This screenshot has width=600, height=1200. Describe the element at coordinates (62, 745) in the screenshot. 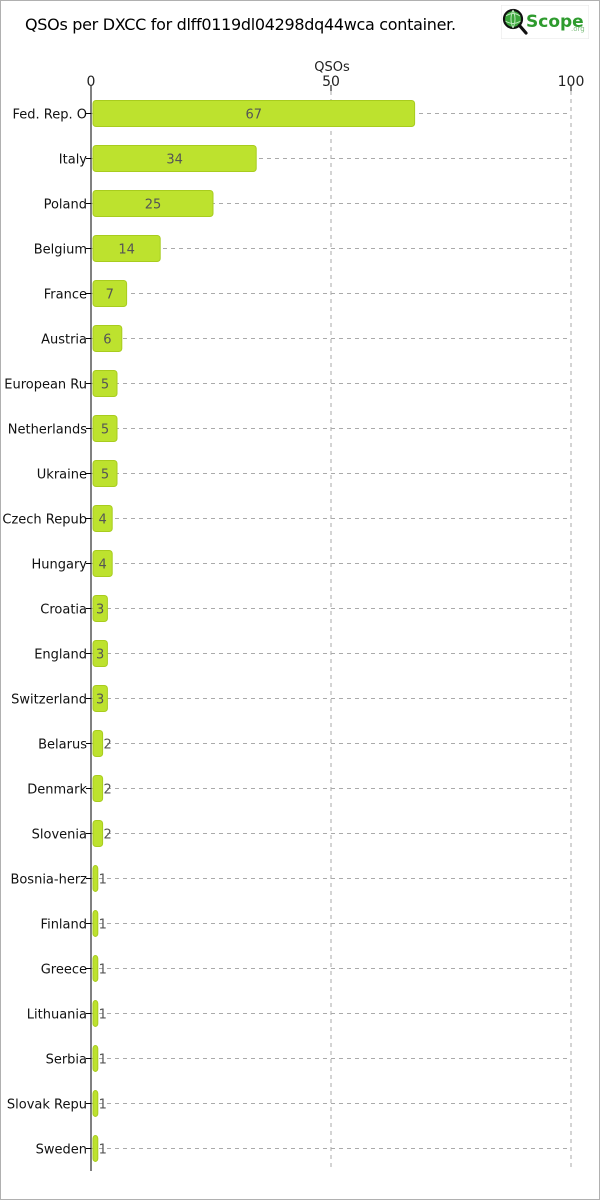

I see `category-label: Belarus` at that location.